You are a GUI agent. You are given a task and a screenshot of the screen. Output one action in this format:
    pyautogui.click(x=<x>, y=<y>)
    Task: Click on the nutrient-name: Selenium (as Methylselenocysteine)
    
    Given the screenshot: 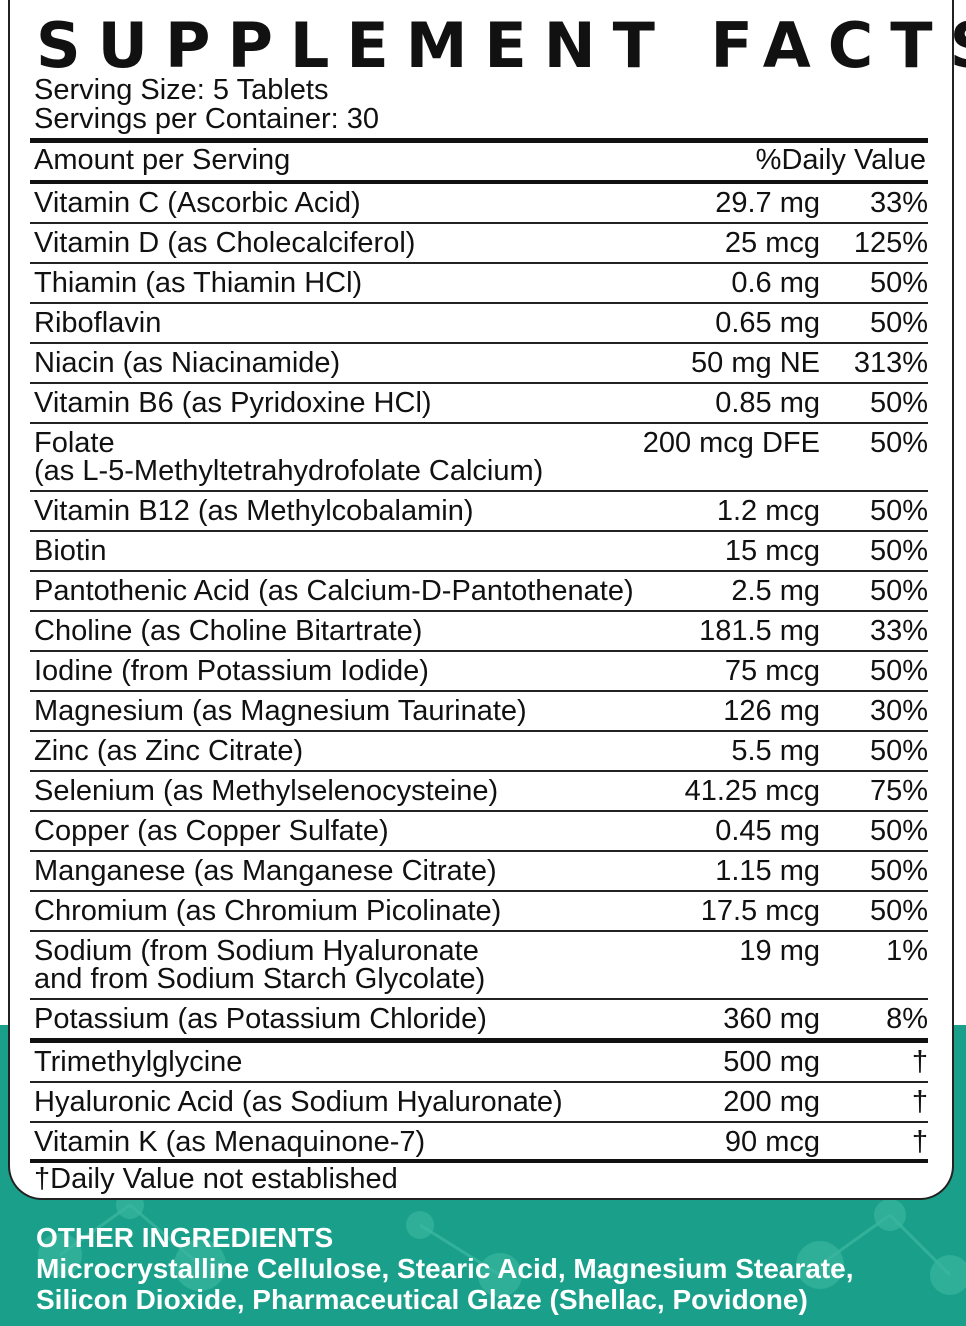 What is the action you would take?
    pyautogui.click(x=266, y=791)
    